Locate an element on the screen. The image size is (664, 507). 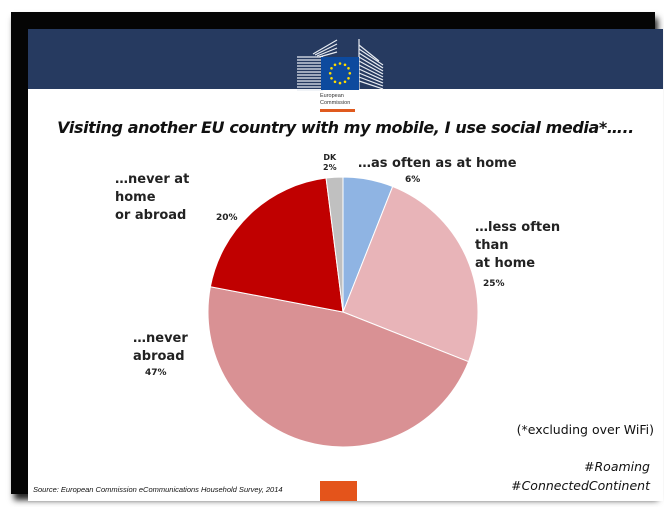
less-often-line2: than is located at coordinates (492, 245).